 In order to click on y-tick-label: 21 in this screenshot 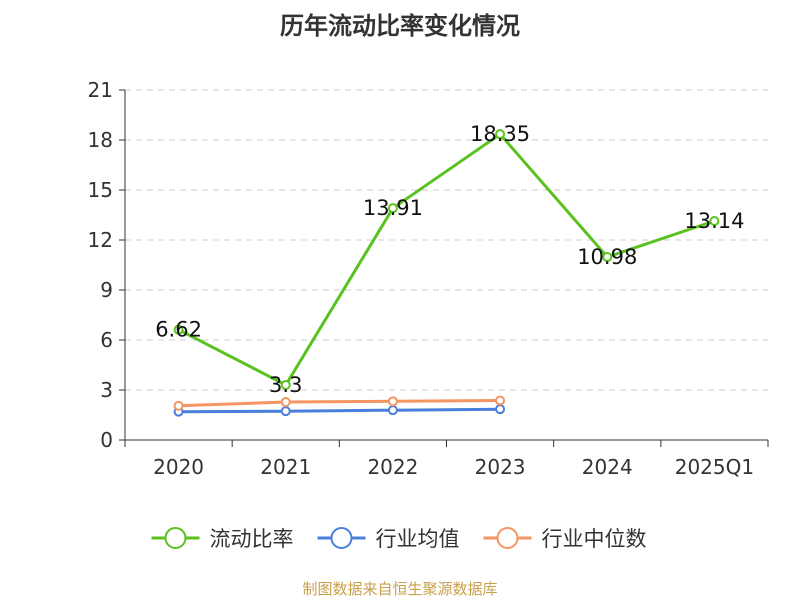, I will do `click(100, 90)`.